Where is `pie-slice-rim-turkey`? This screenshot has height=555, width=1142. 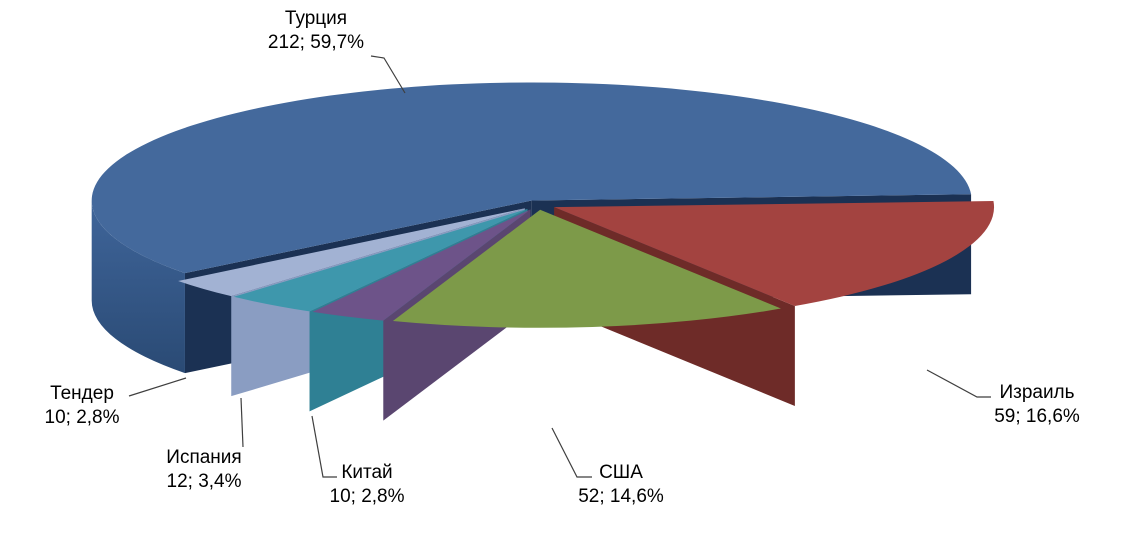 pie-slice-rim-turkey is located at coordinates (138, 287).